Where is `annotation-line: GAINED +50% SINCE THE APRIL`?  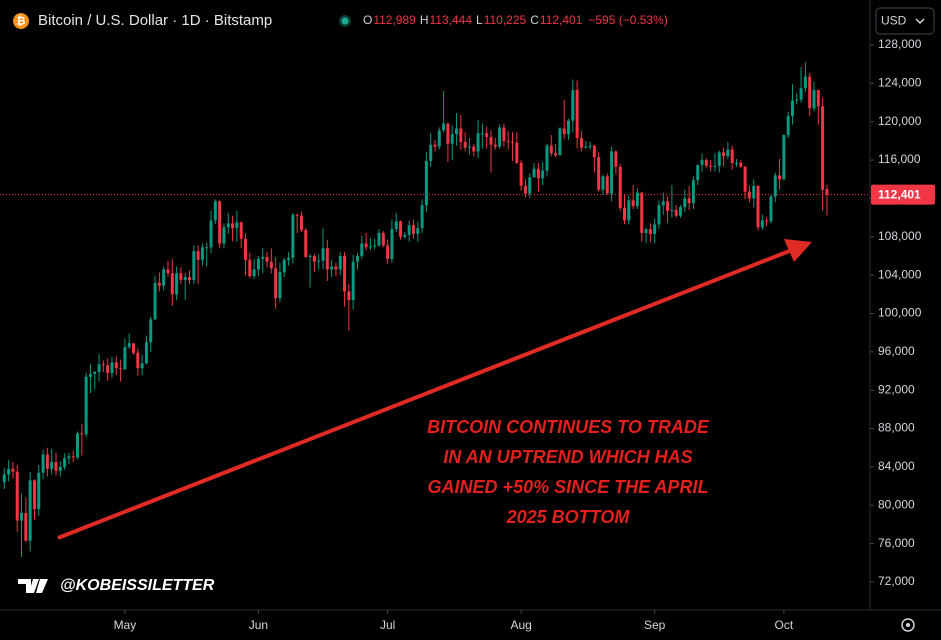
annotation-line: GAINED +50% SINCE THE APRIL is located at coordinates (568, 487).